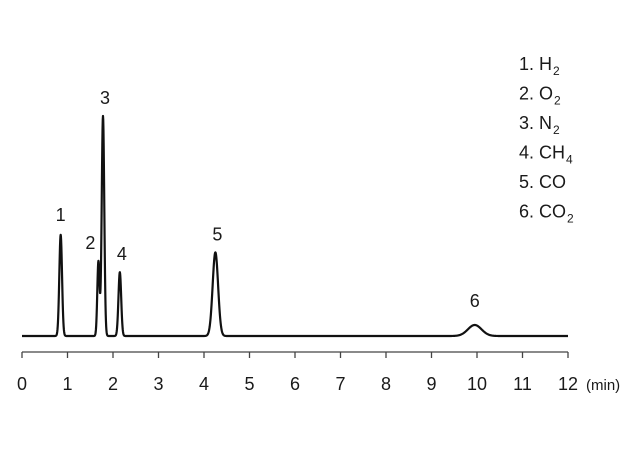 The image size is (642, 450). I want to click on x-tick-label: 3, so click(158, 384).